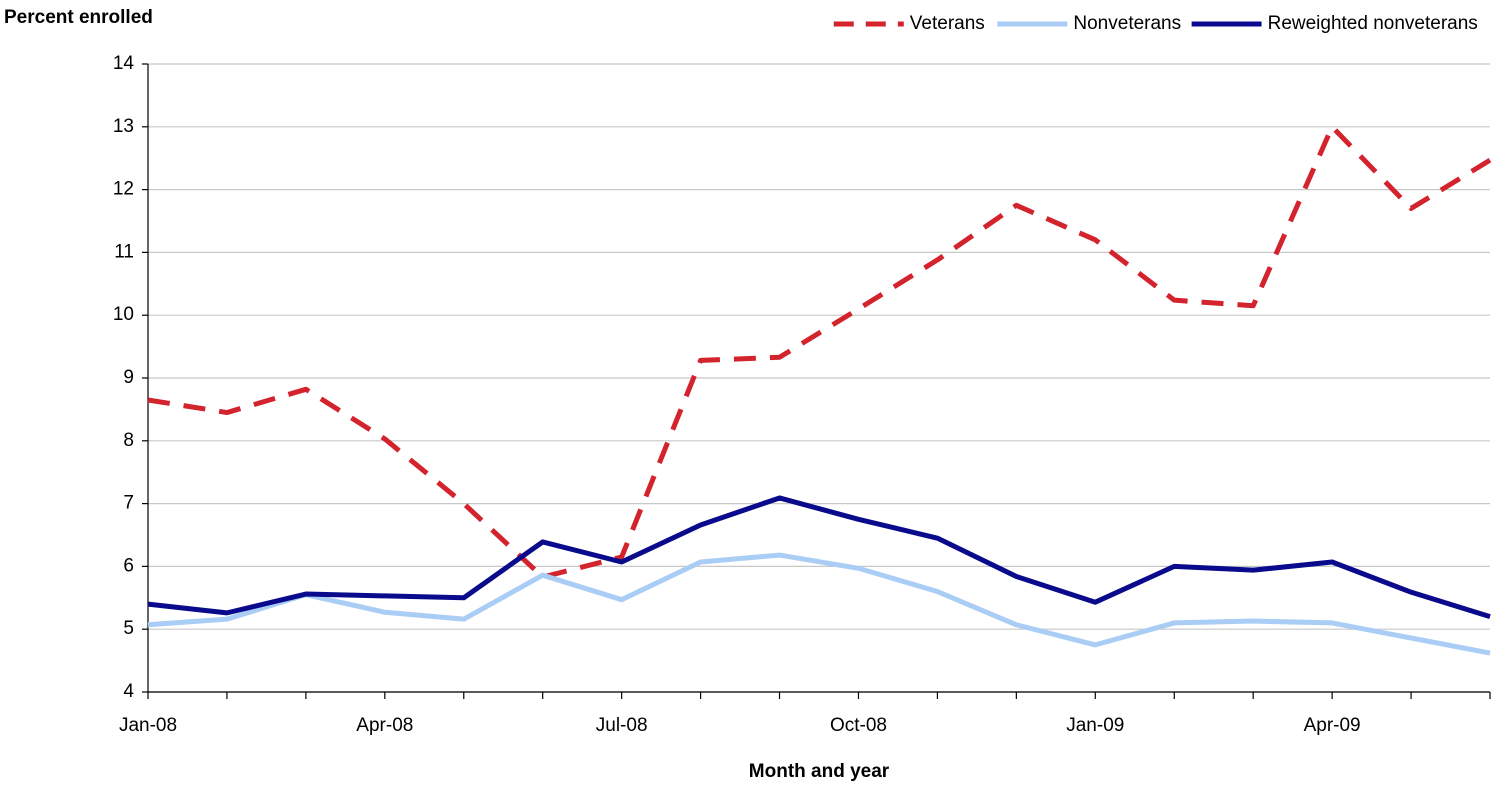  Describe the element at coordinates (78, 17) in the screenshot. I see `y-axis-title: Percent enrolled` at that location.